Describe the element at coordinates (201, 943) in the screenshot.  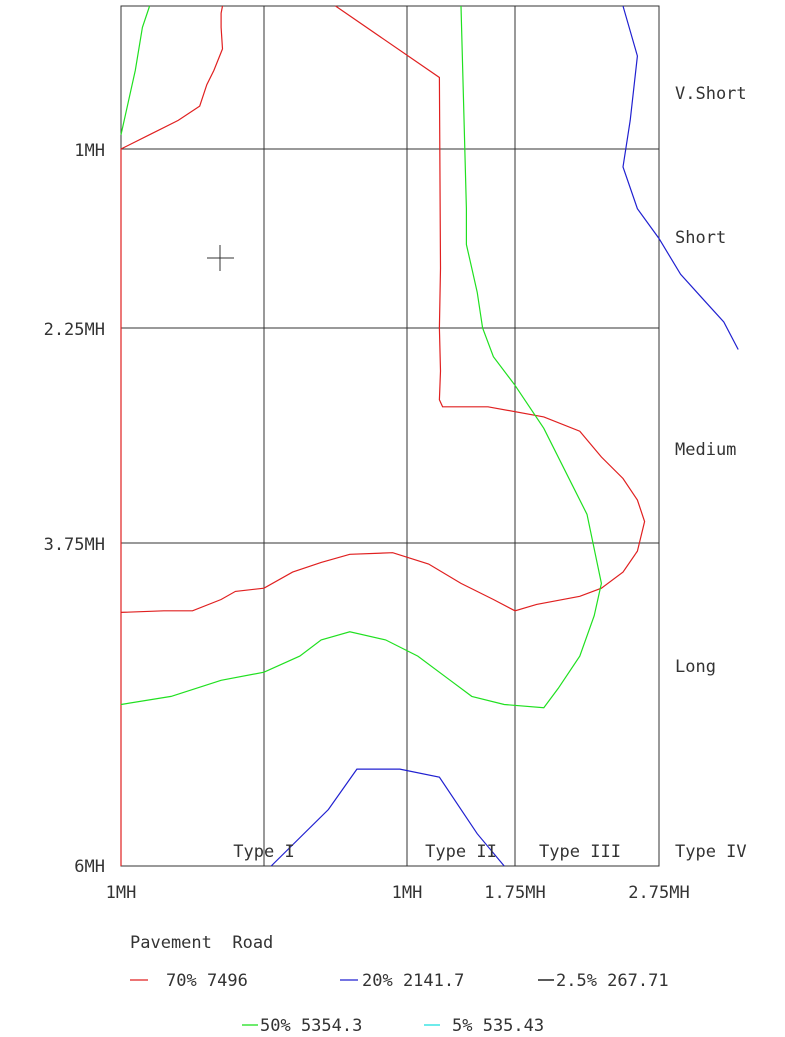
I see `legend-title: Pavement Road` at that location.